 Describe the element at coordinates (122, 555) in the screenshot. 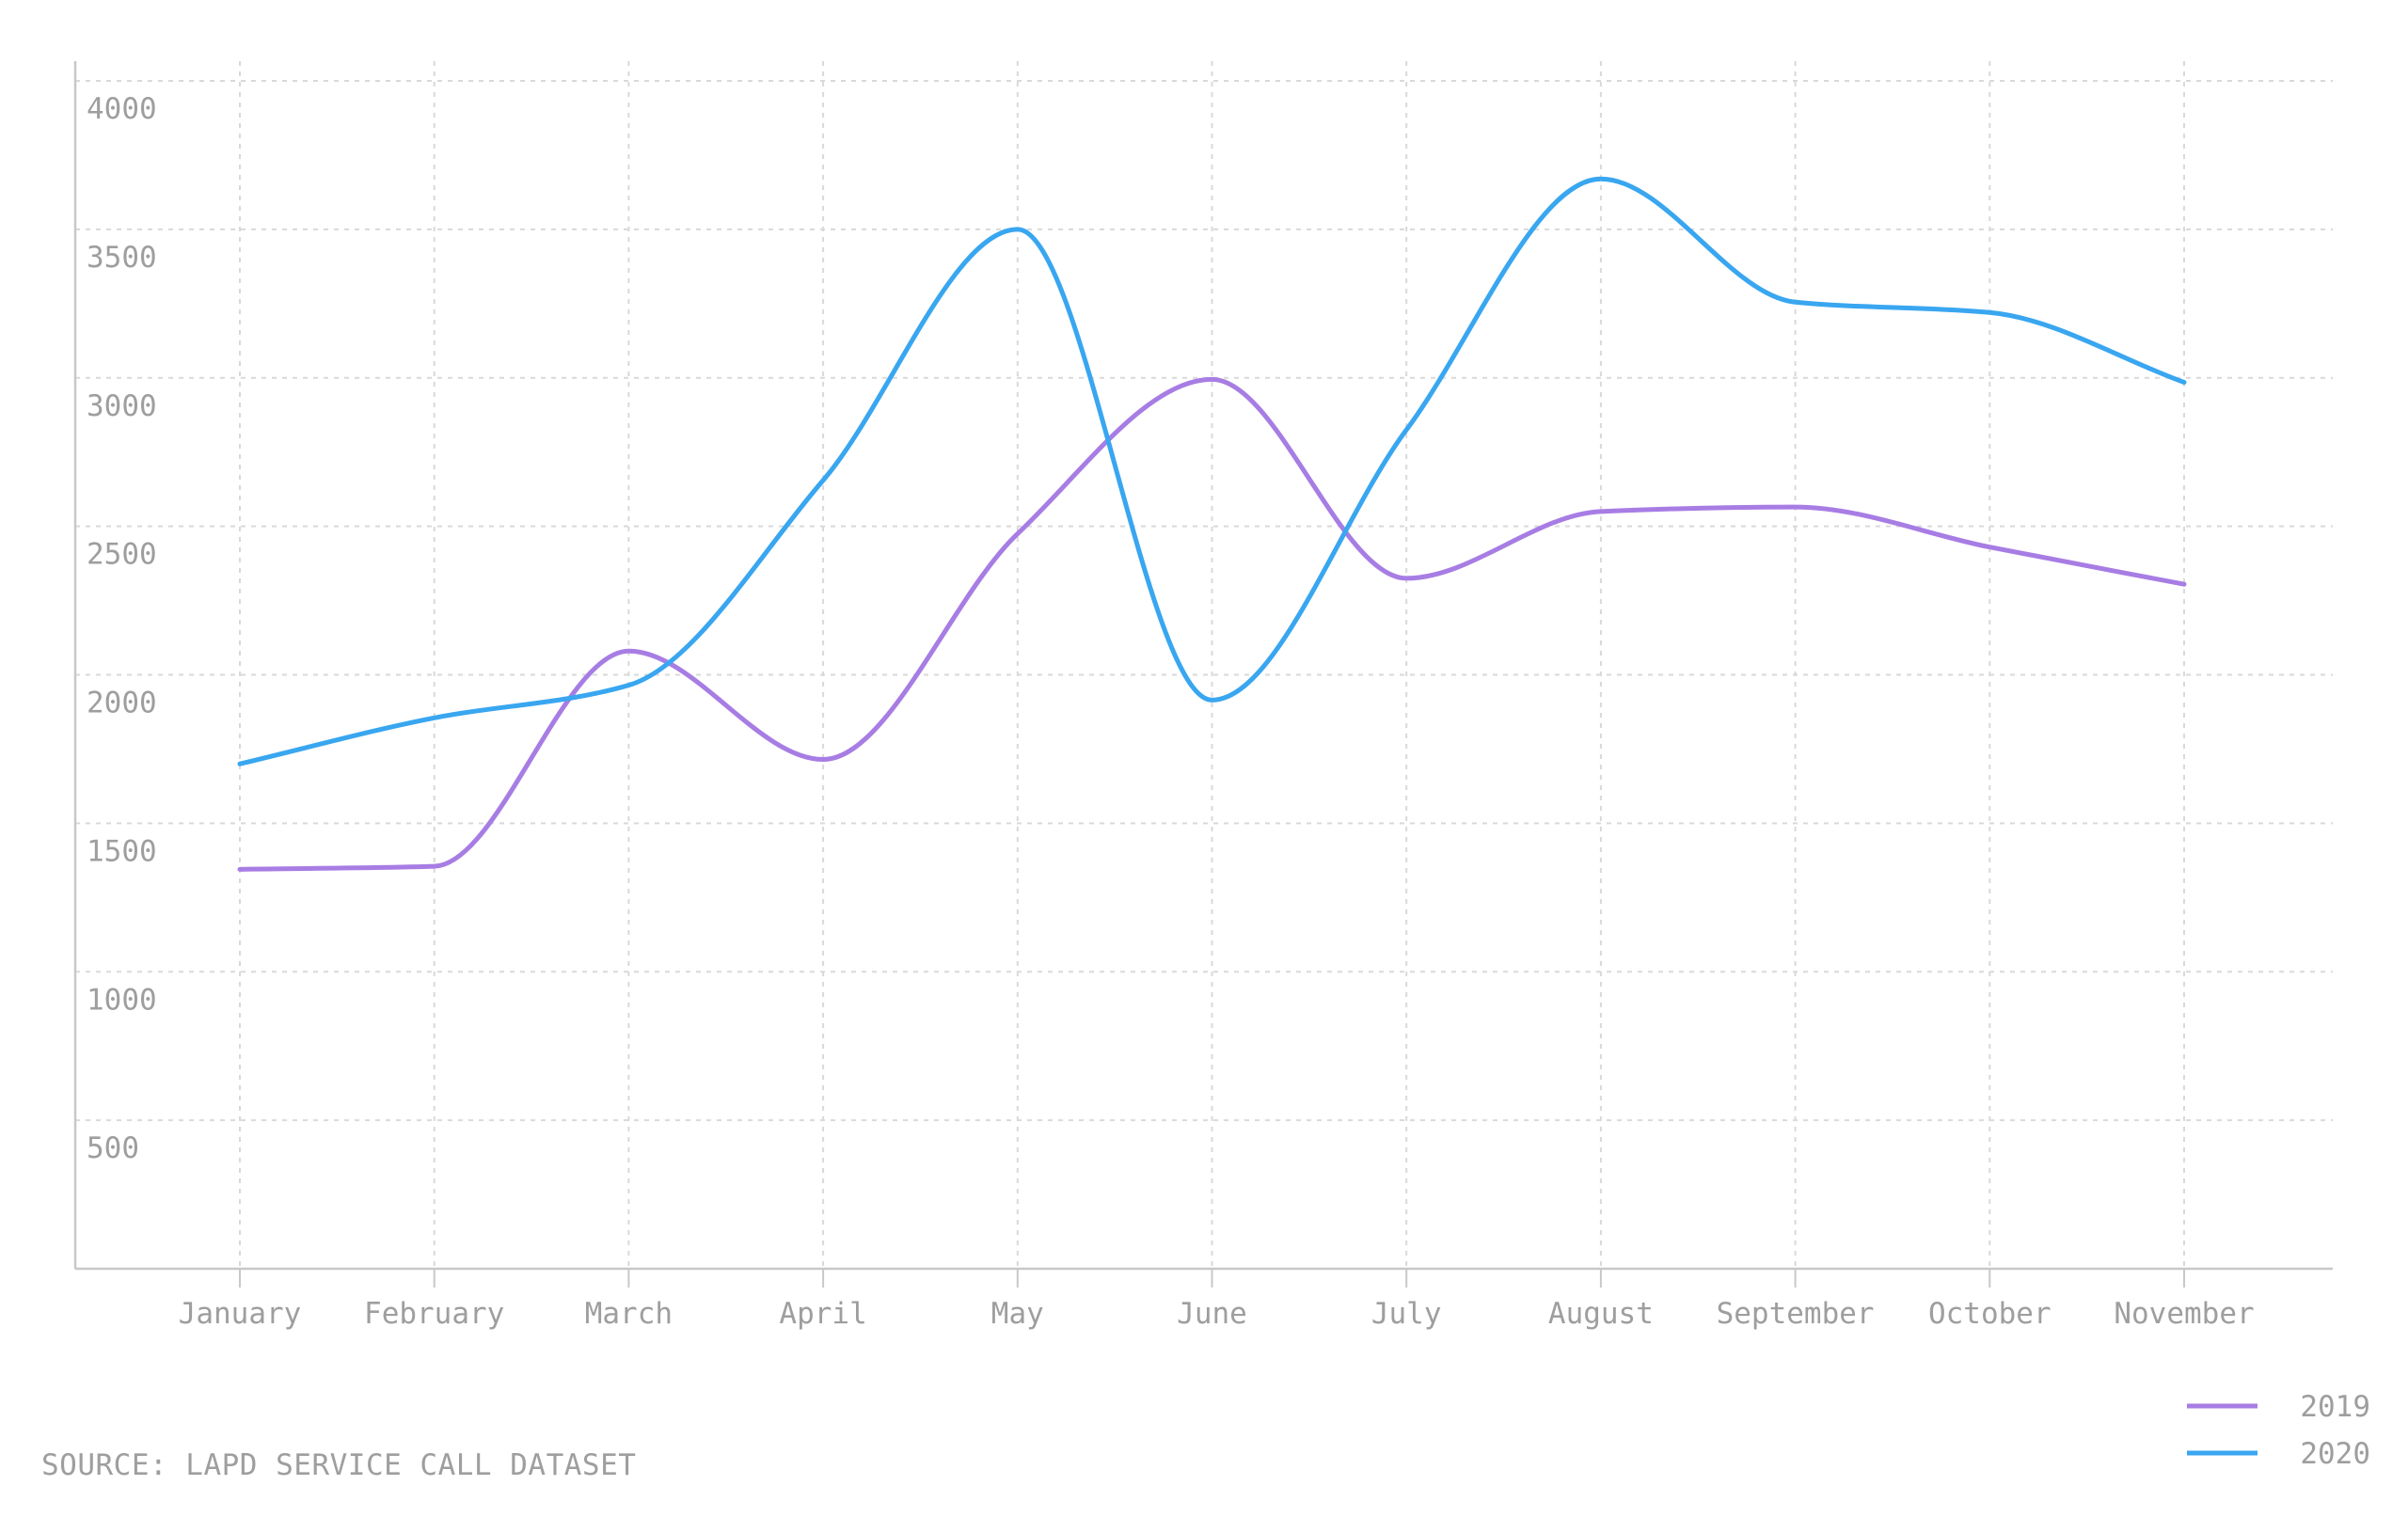

I see `y-tick-label: 2500` at that location.